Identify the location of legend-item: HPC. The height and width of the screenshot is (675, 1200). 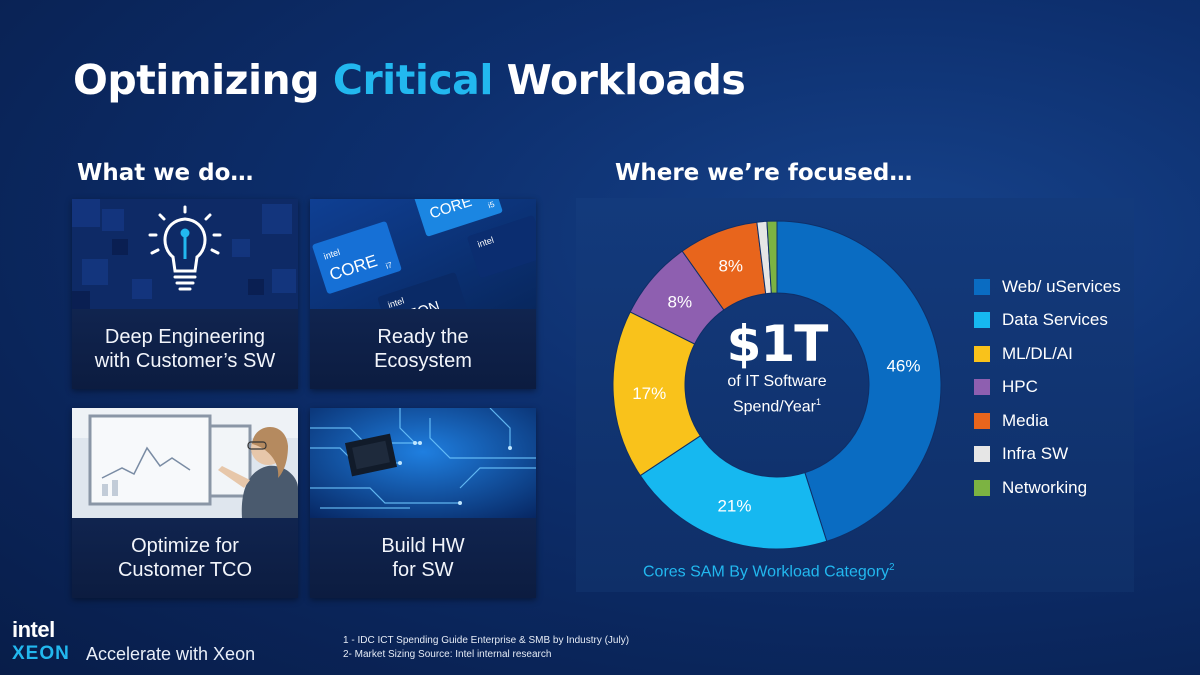
(1047, 388).